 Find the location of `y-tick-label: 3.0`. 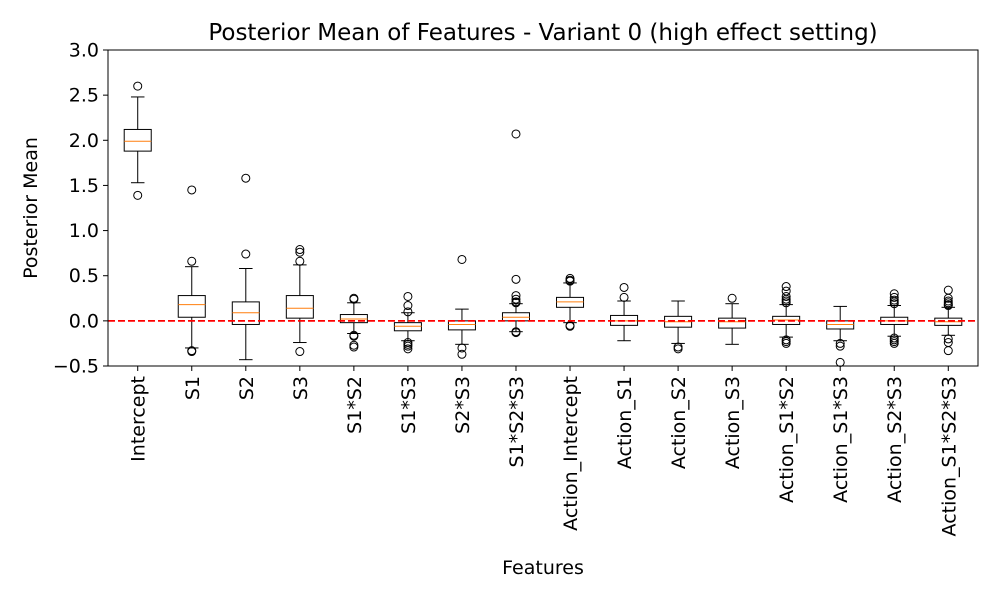

y-tick-label: 3.0 is located at coordinates (84, 51).